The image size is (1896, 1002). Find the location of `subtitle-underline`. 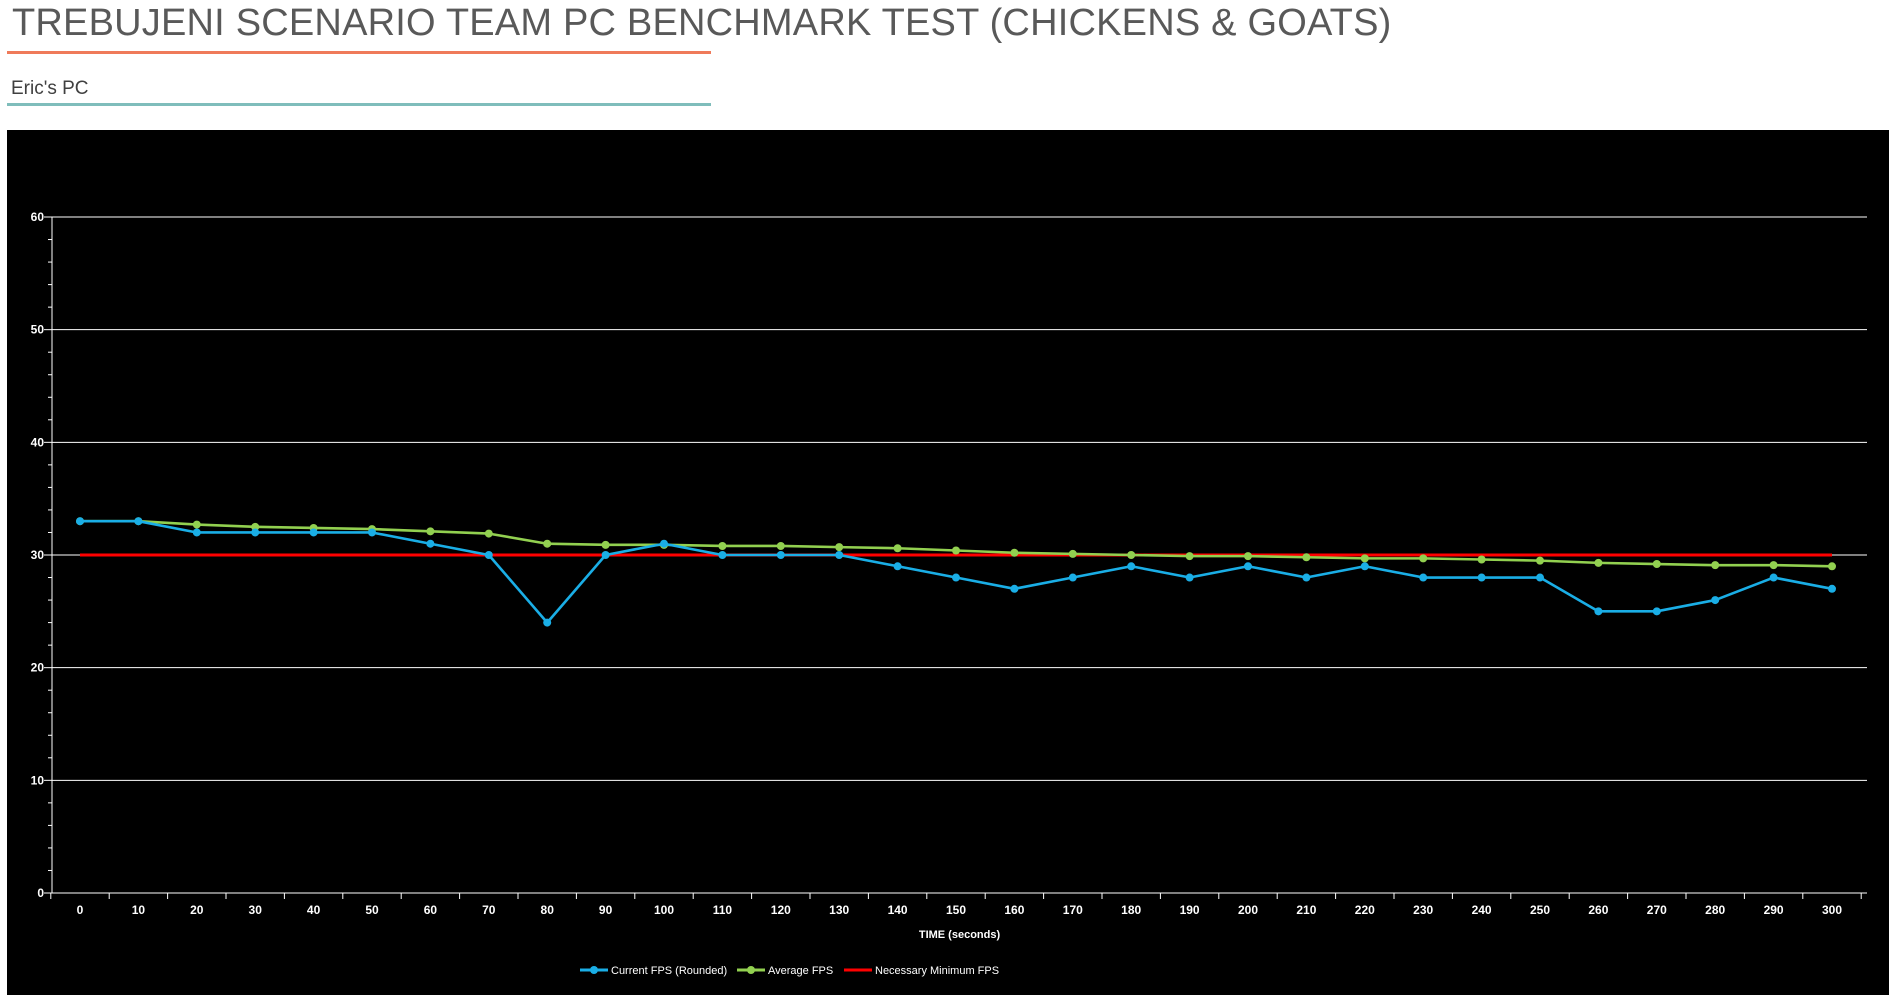

subtitle-underline is located at coordinates (359, 104).